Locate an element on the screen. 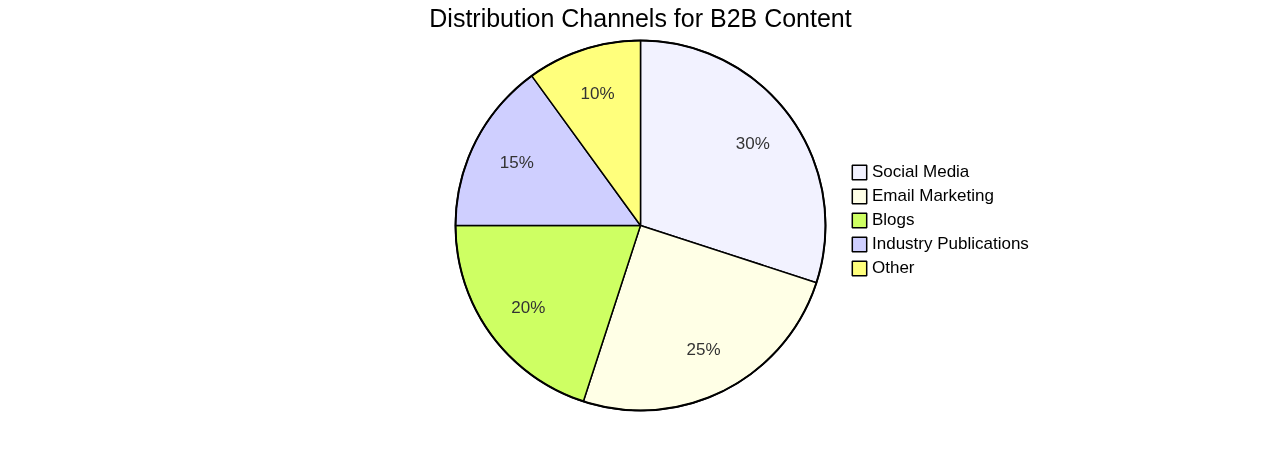 Image resolution: width=1280 pixels, height=450 pixels. data-label: 25% is located at coordinates (703, 349).